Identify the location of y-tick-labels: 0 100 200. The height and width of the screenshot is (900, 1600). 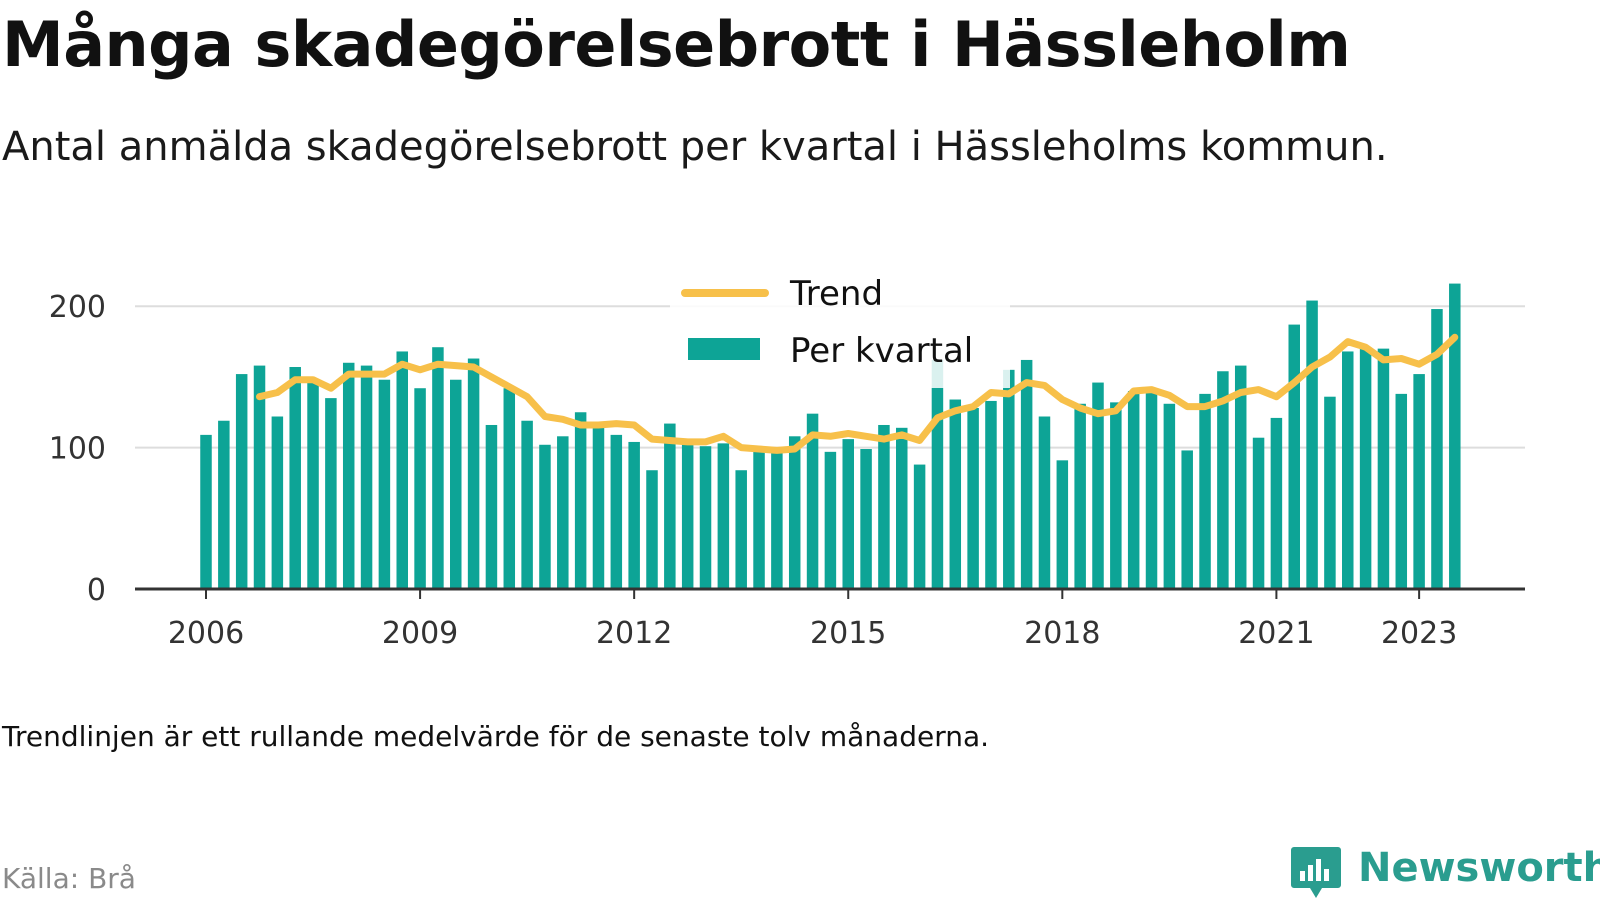
(77, 449).